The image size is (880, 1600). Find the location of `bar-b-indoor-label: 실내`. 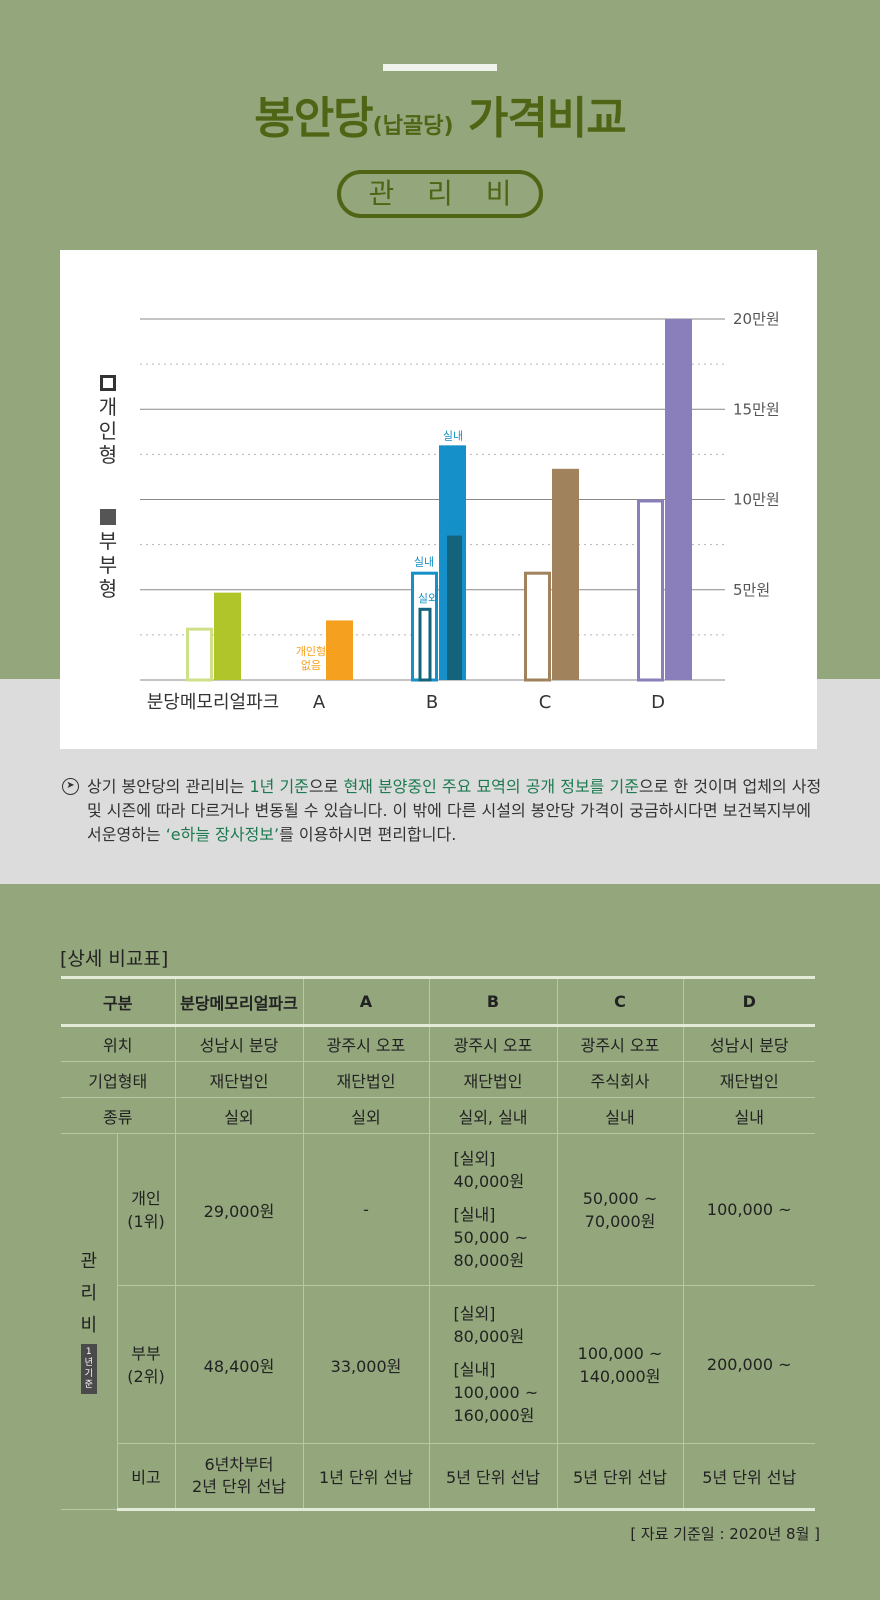

bar-b-indoor-label: 실내 is located at coordinates (424, 562).